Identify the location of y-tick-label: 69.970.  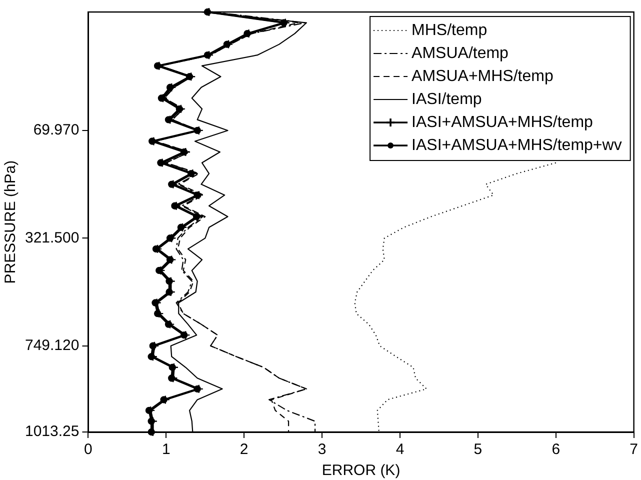
(56, 130).